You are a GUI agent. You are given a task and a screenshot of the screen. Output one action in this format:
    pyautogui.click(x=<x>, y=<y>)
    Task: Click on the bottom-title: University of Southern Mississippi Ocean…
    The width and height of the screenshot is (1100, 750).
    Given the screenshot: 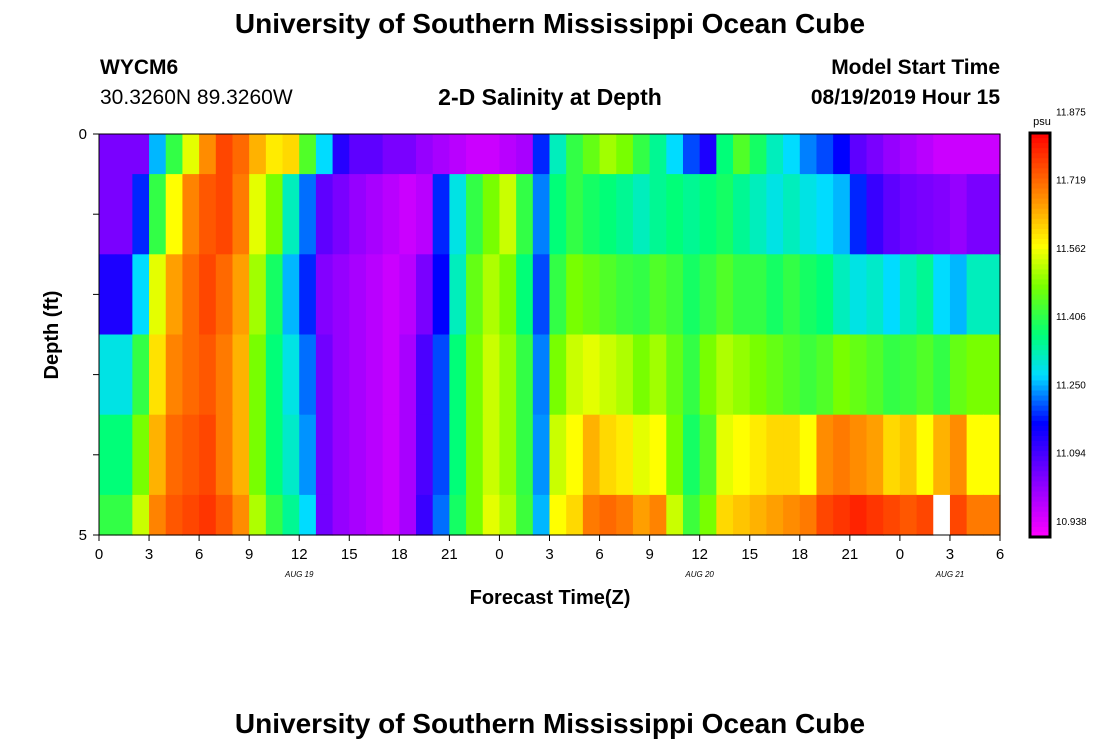 What is the action you would take?
    pyautogui.click(x=550, y=723)
    